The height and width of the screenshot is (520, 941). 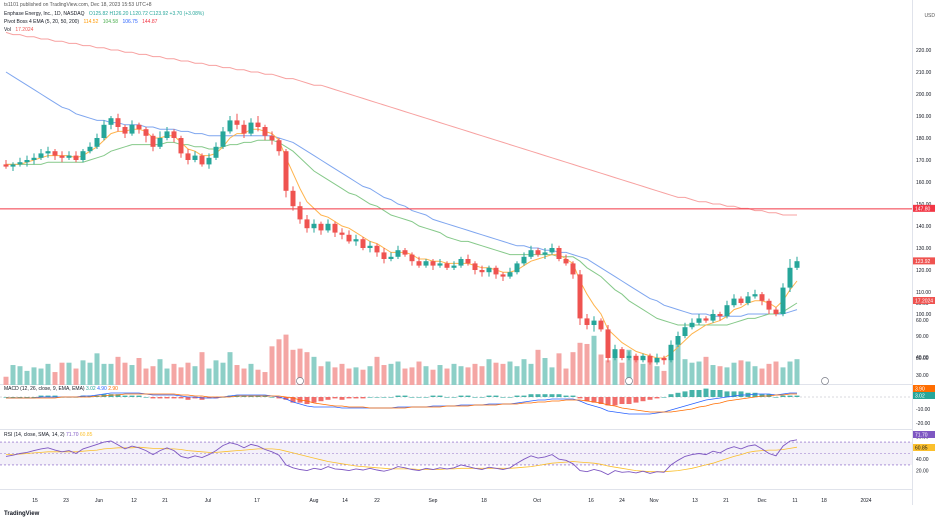 I want to click on signal-line, so click(x=401, y=403).